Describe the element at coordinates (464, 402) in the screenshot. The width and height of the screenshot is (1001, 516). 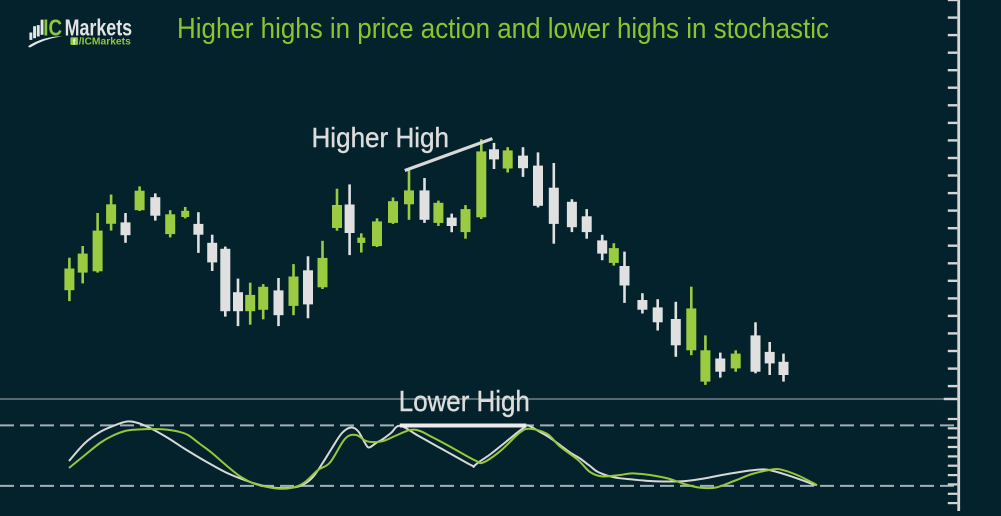
I see `svg-text: Lower High` at that location.